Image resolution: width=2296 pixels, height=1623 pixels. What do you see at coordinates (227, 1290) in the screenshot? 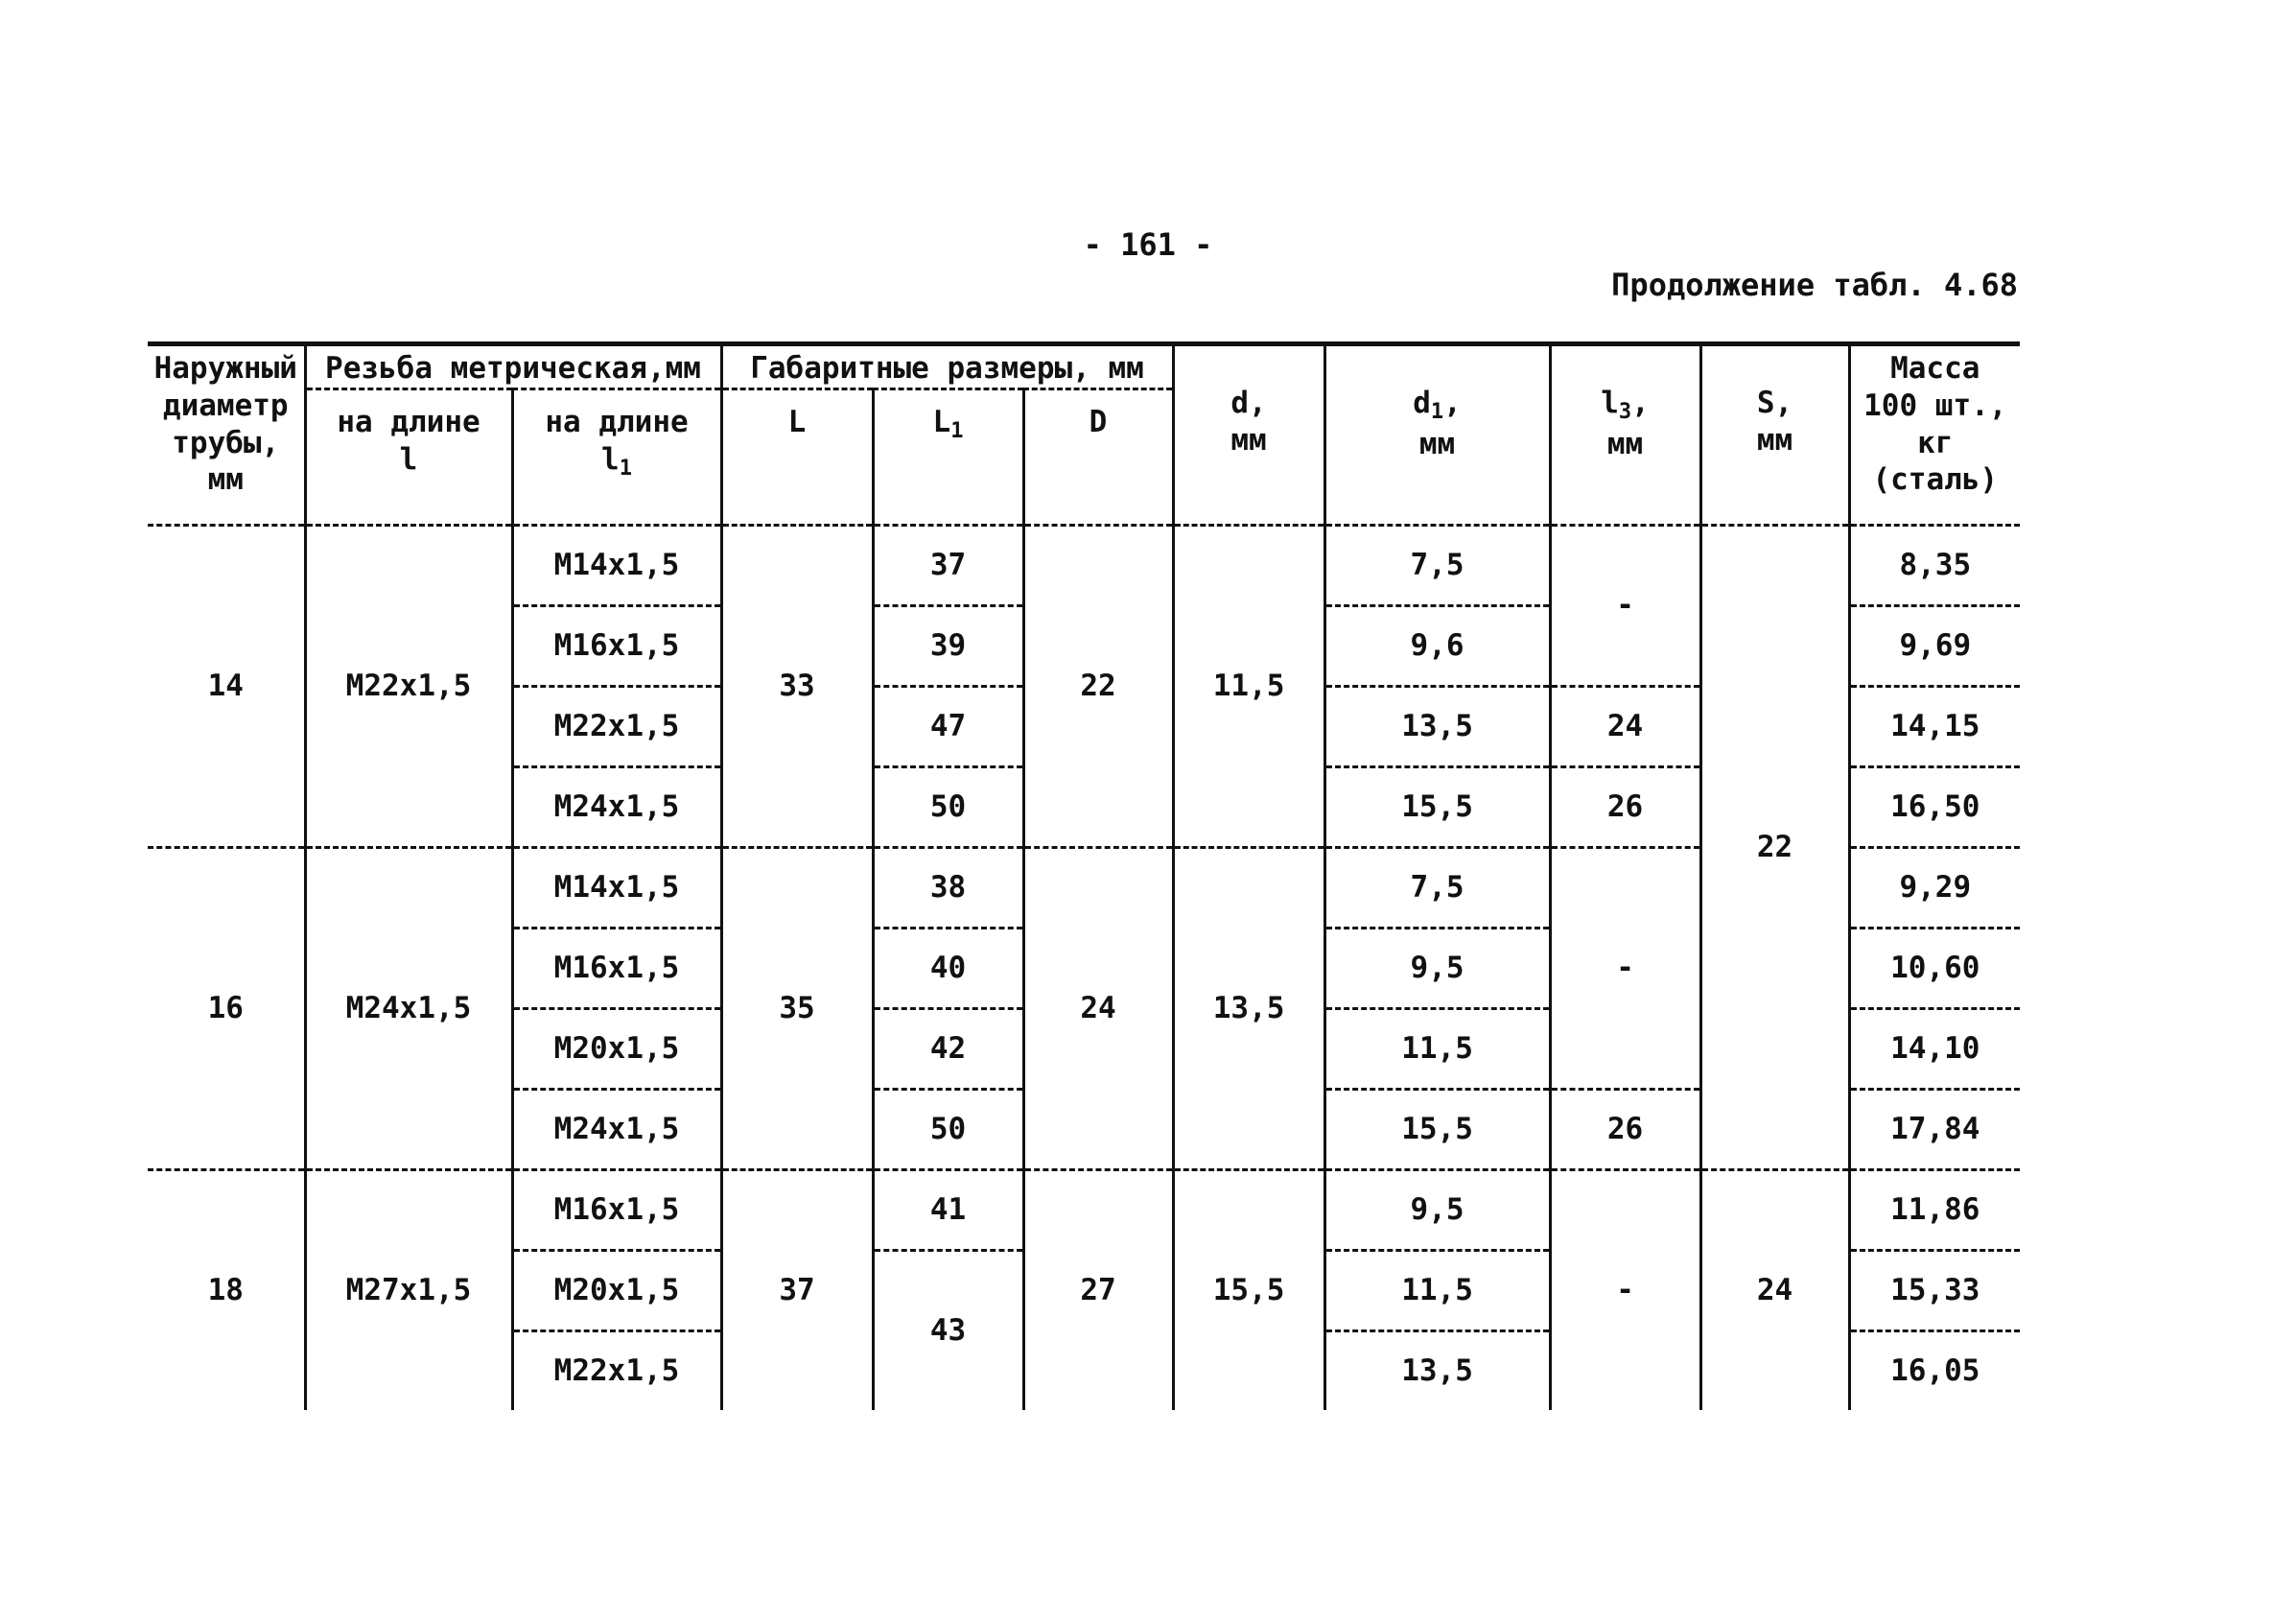
I see `cell-outer: 18` at bounding box center [227, 1290].